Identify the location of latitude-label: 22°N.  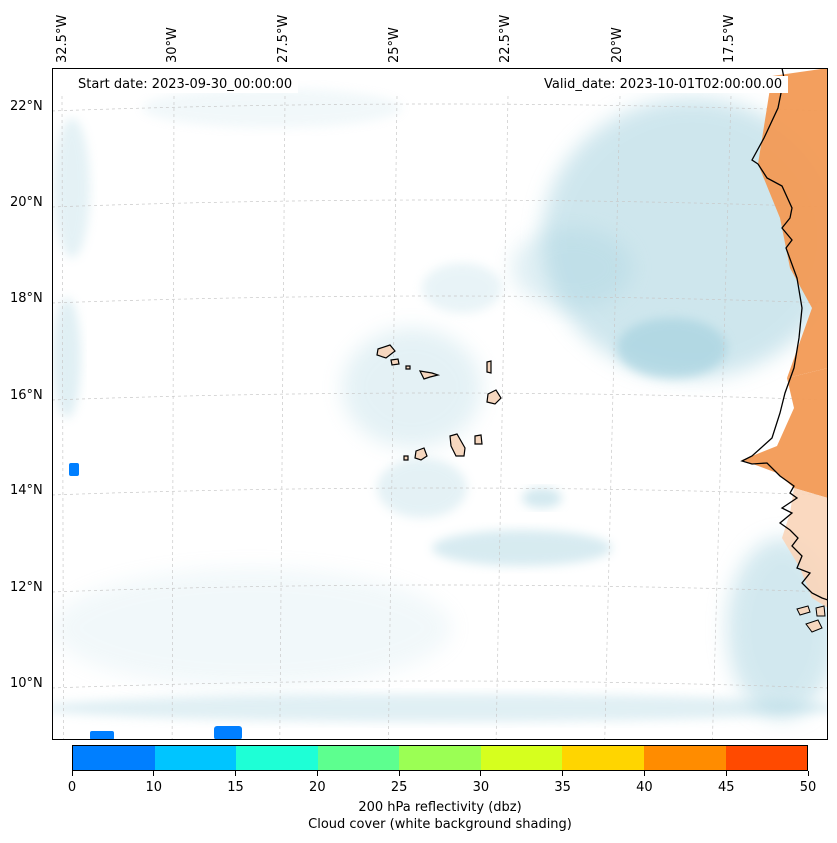
(26, 106).